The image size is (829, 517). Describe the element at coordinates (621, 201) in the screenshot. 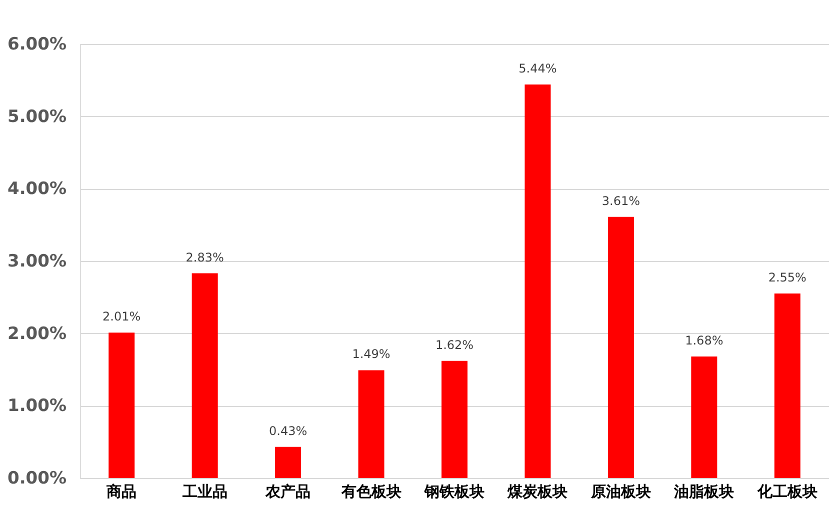

I see `data-label: 3.61%` at that location.